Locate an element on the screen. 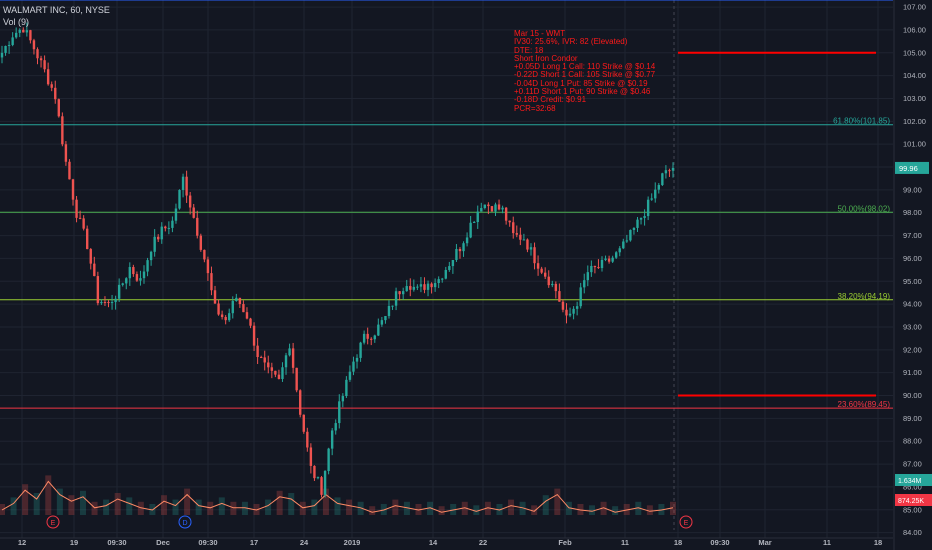  volume-legend: Vol (9) is located at coordinates (16, 22).